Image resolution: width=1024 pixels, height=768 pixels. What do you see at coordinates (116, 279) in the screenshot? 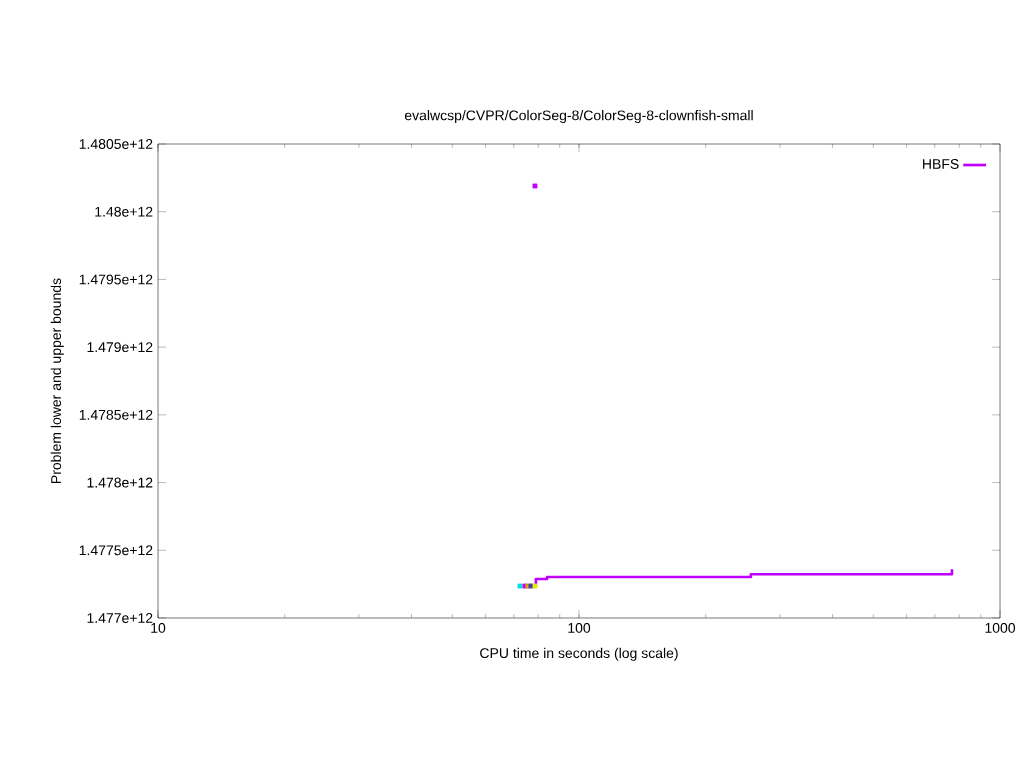
I see `y-tick-label: 1.4795e+12` at bounding box center [116, 279].